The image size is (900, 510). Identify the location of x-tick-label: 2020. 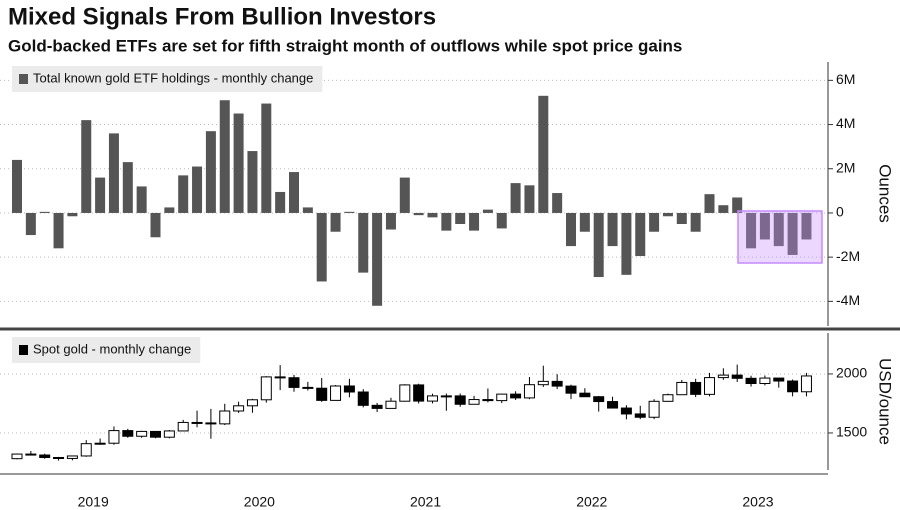
(259, 502).